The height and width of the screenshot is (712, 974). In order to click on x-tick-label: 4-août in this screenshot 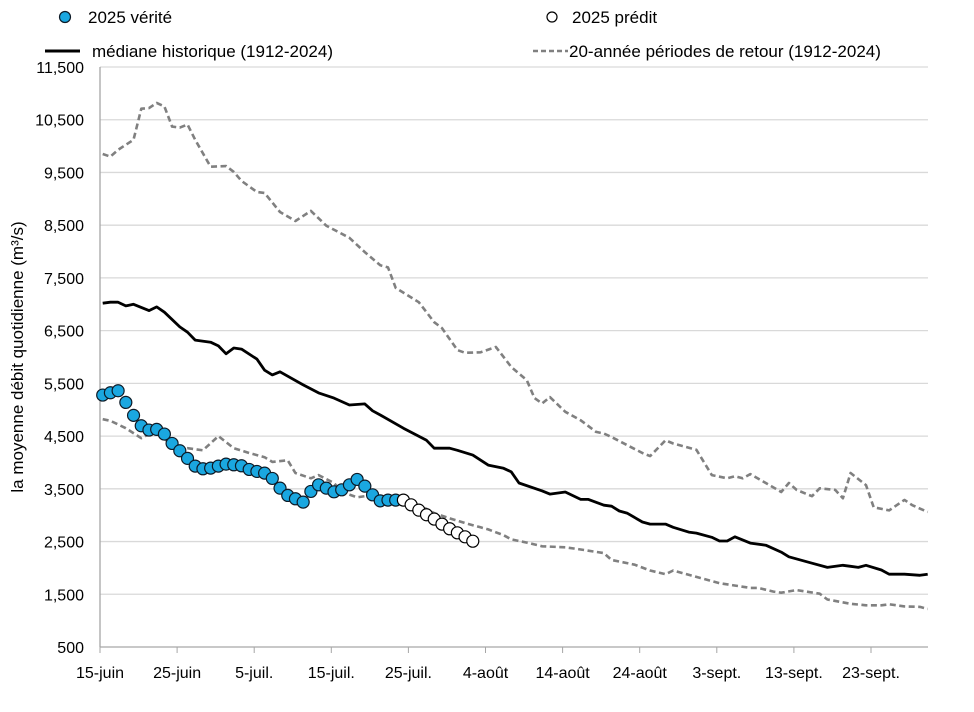, I will do `click(486, 673)`.